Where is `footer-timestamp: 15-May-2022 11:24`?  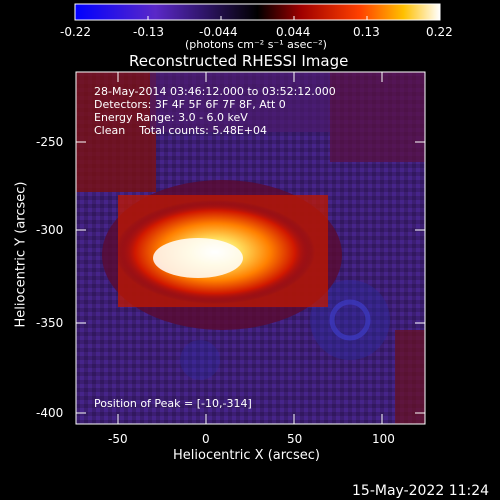 footer-timestamp: 15-May-2022 11:24 is located at coordinates (421, 491).